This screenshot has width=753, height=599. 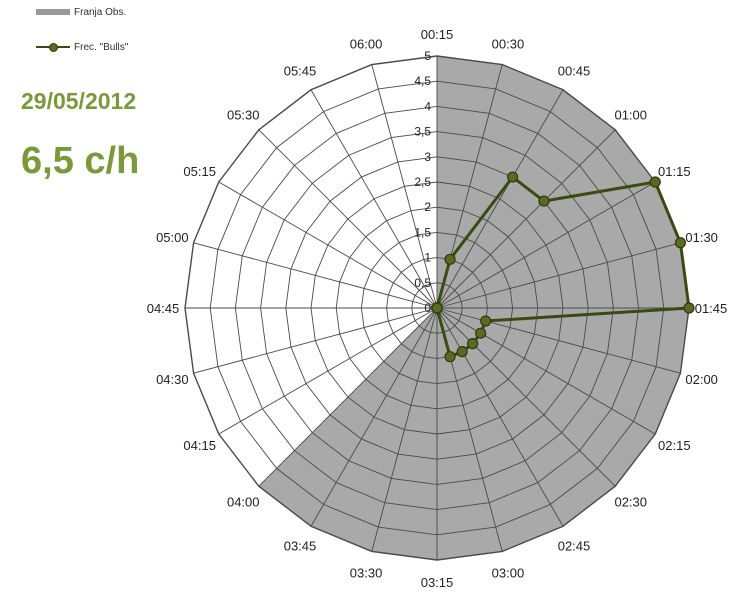 What do you see at coordinates (427, 157) in the screenshot?
I see `radial-tick-label: 3` at bounding box center [427, 157].